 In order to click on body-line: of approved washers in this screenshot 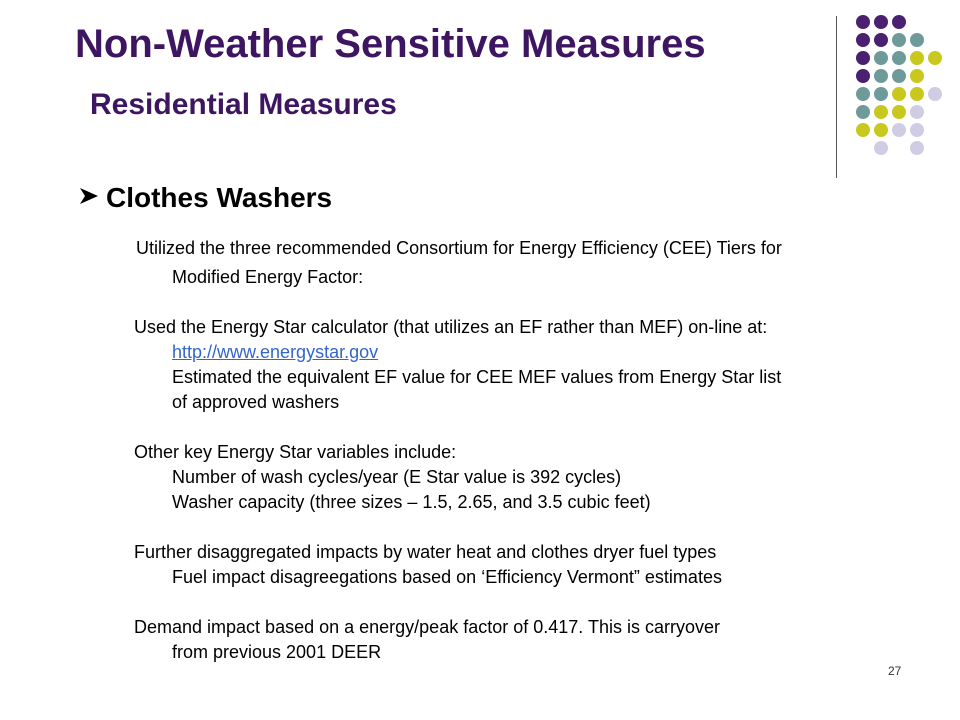, I will do `click(524, 402)`.